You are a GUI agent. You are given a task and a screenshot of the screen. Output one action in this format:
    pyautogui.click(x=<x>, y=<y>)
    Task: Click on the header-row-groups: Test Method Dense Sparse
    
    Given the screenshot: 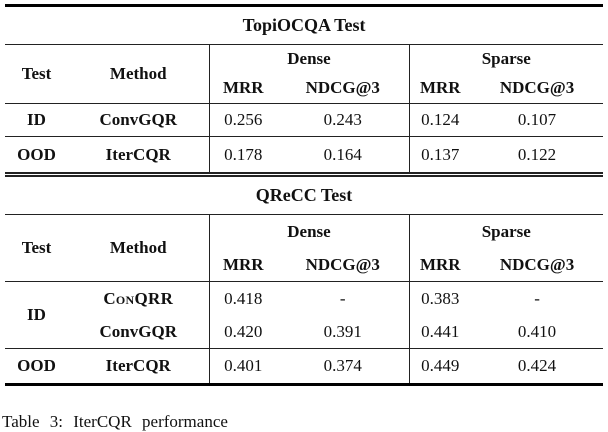 What is the action you would take?
    pyautogui.click(x=304, y=74)
    